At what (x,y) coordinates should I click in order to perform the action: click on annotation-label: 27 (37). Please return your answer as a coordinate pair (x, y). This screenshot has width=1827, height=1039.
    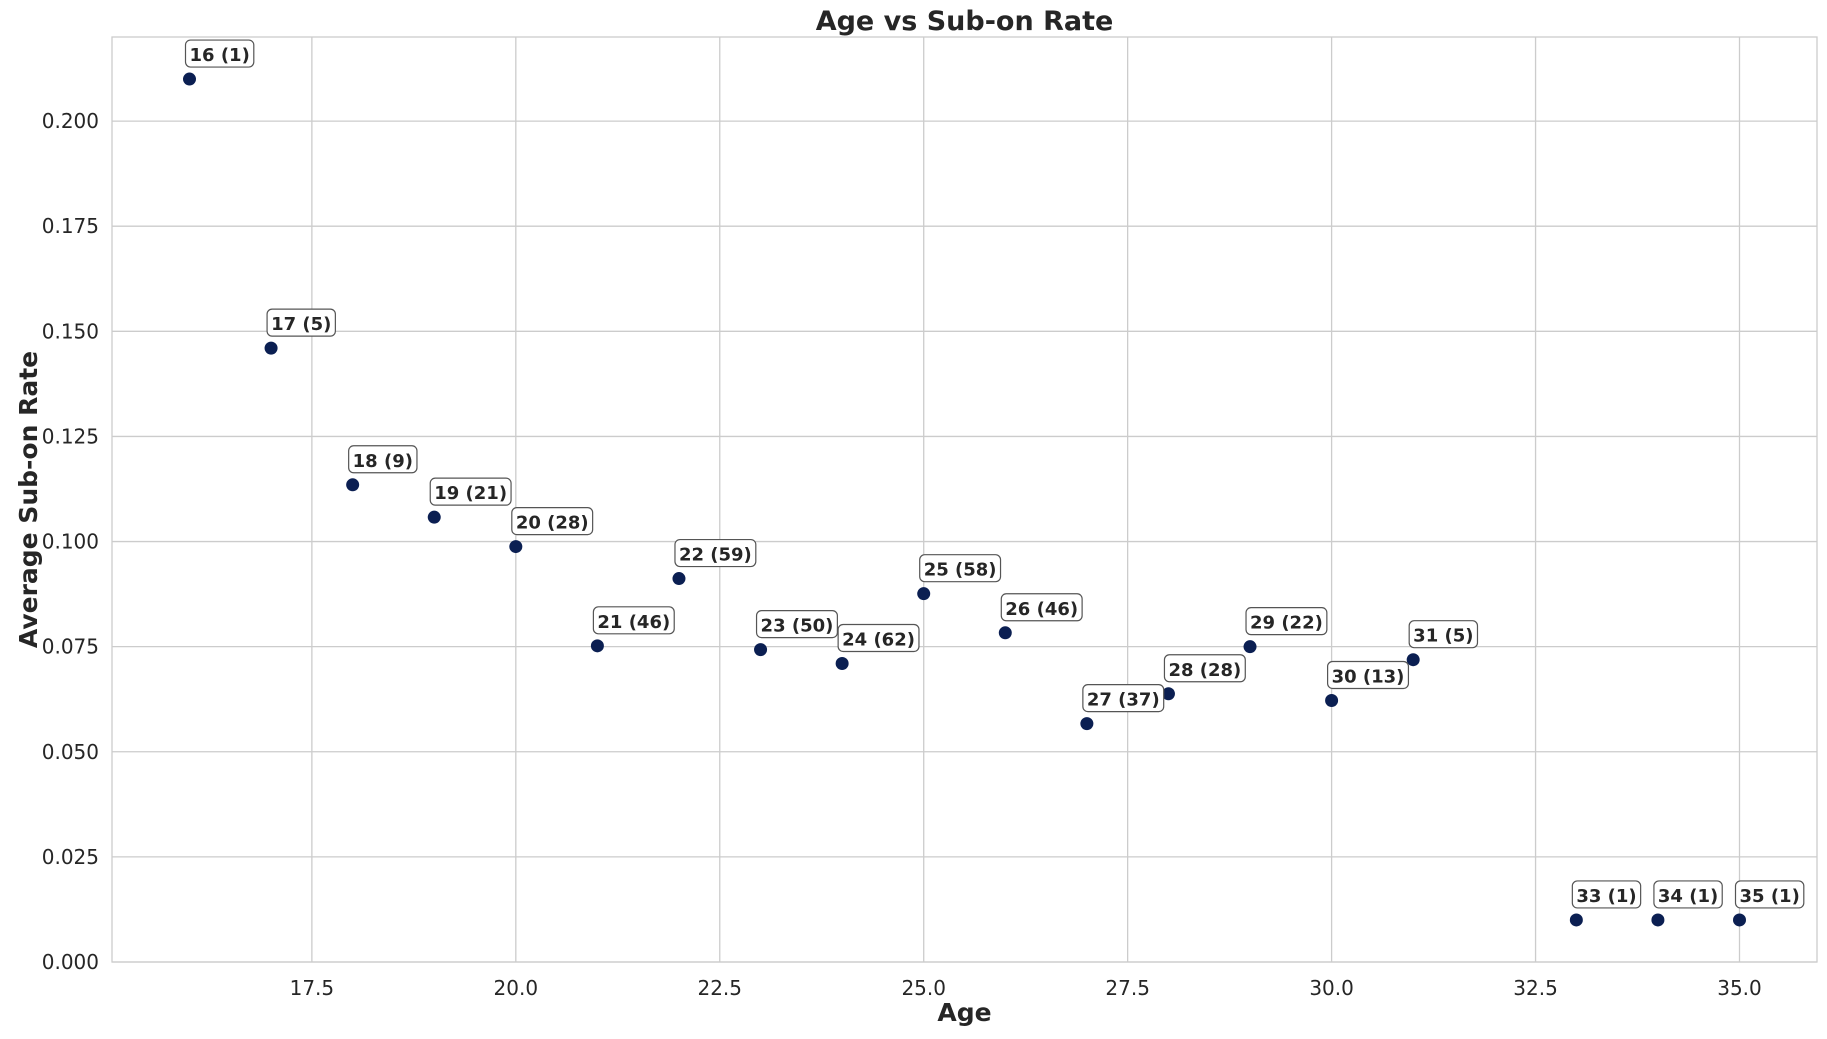
    Looking at the image, I should click on (1123, 700).